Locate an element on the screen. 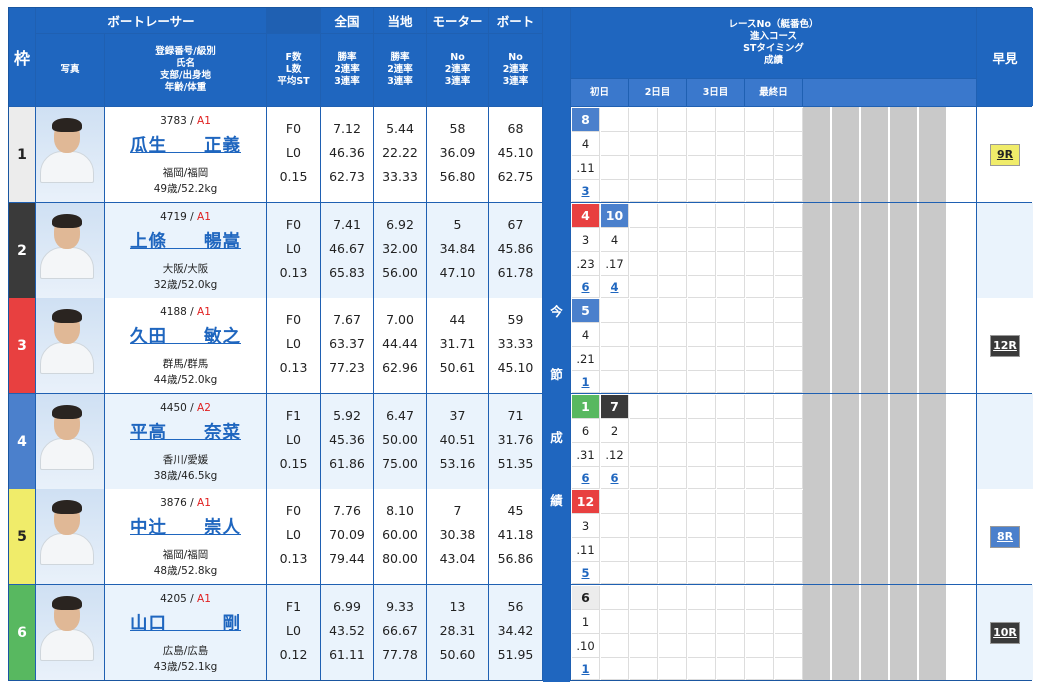  stat-fl: F0 L0 0.13 is located at coordinates (293, 536).